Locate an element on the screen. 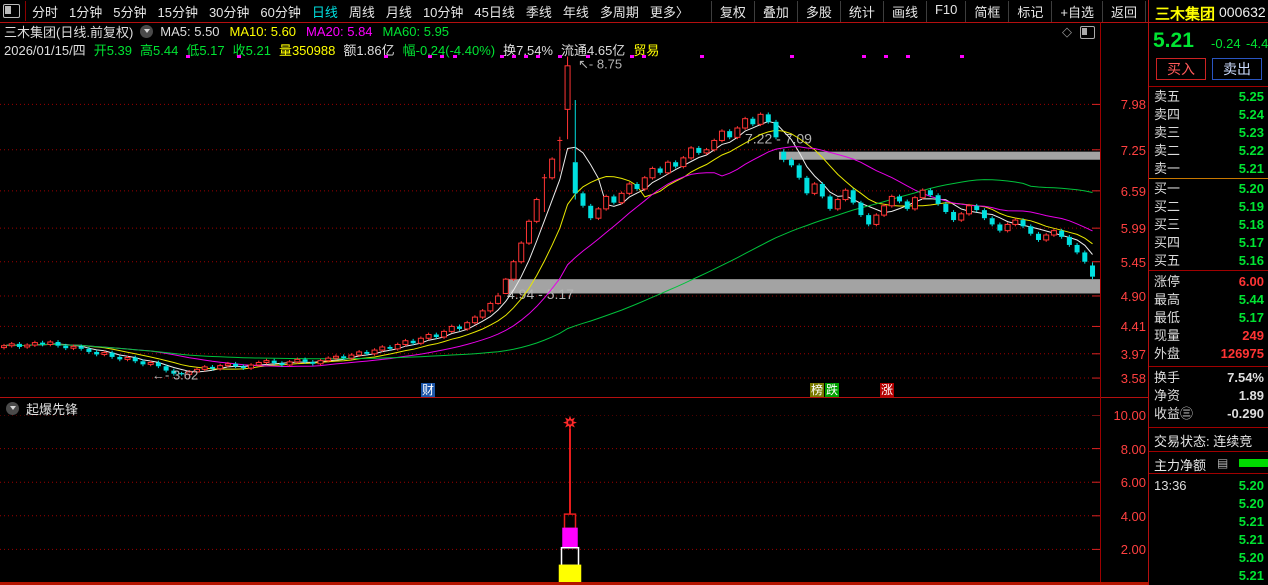 The image size is (1268, 585). period-tab-3: 15分钟 is located at coordinates (177, 12).